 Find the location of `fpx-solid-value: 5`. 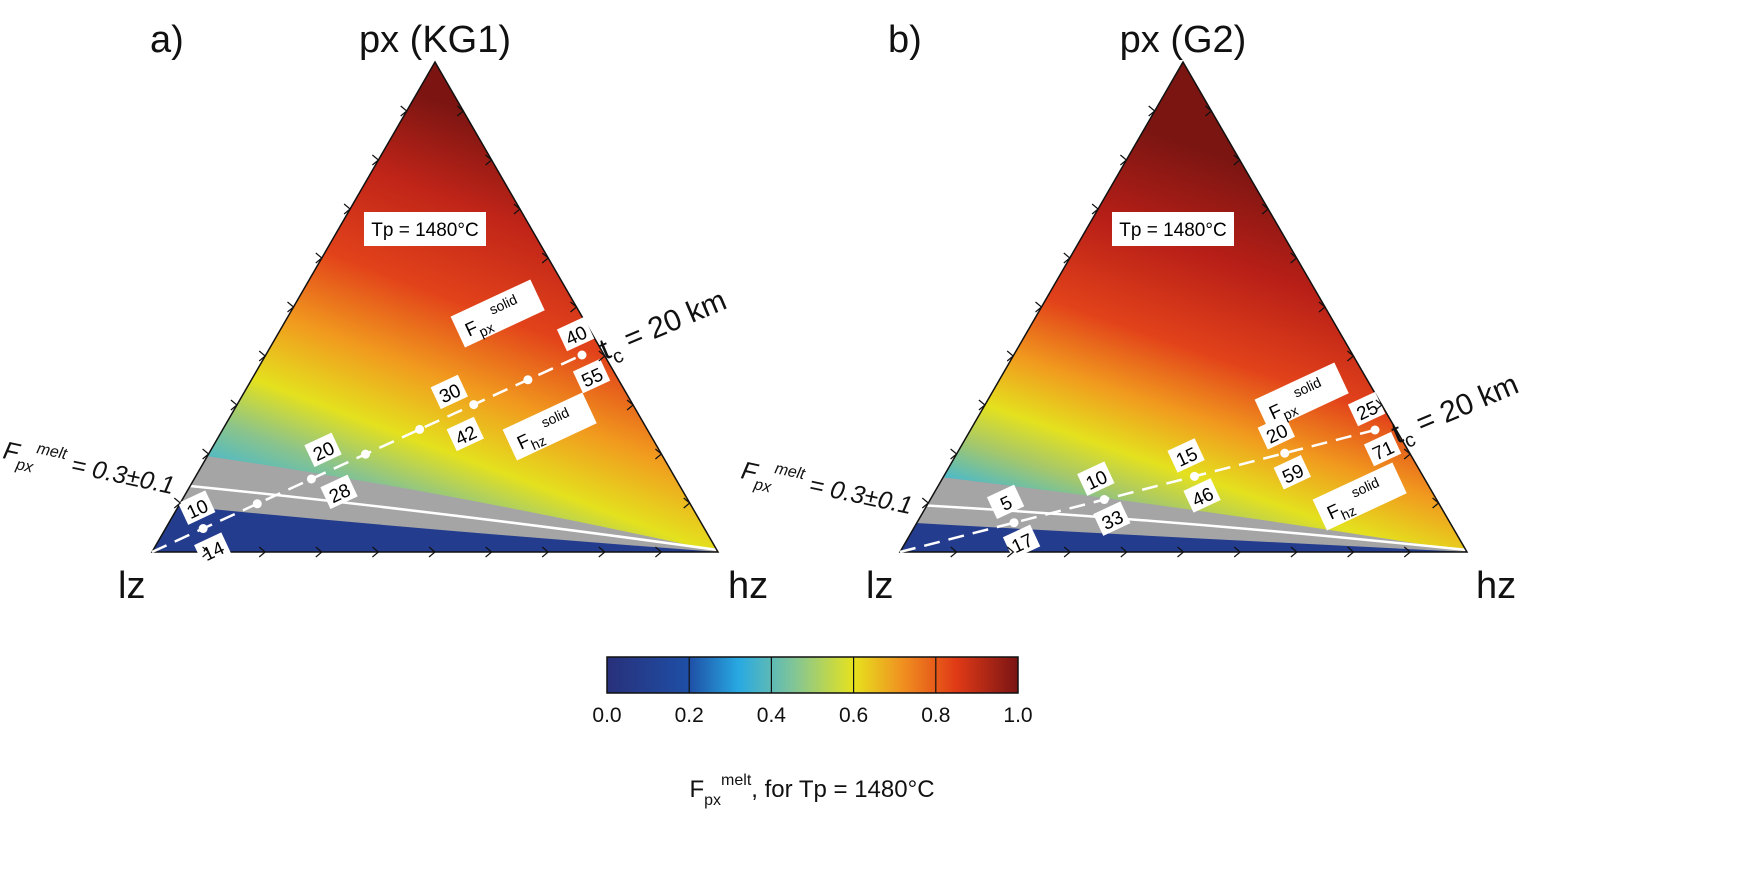

fpx-solid-value: 5 is located at coordinates (1005, 502).